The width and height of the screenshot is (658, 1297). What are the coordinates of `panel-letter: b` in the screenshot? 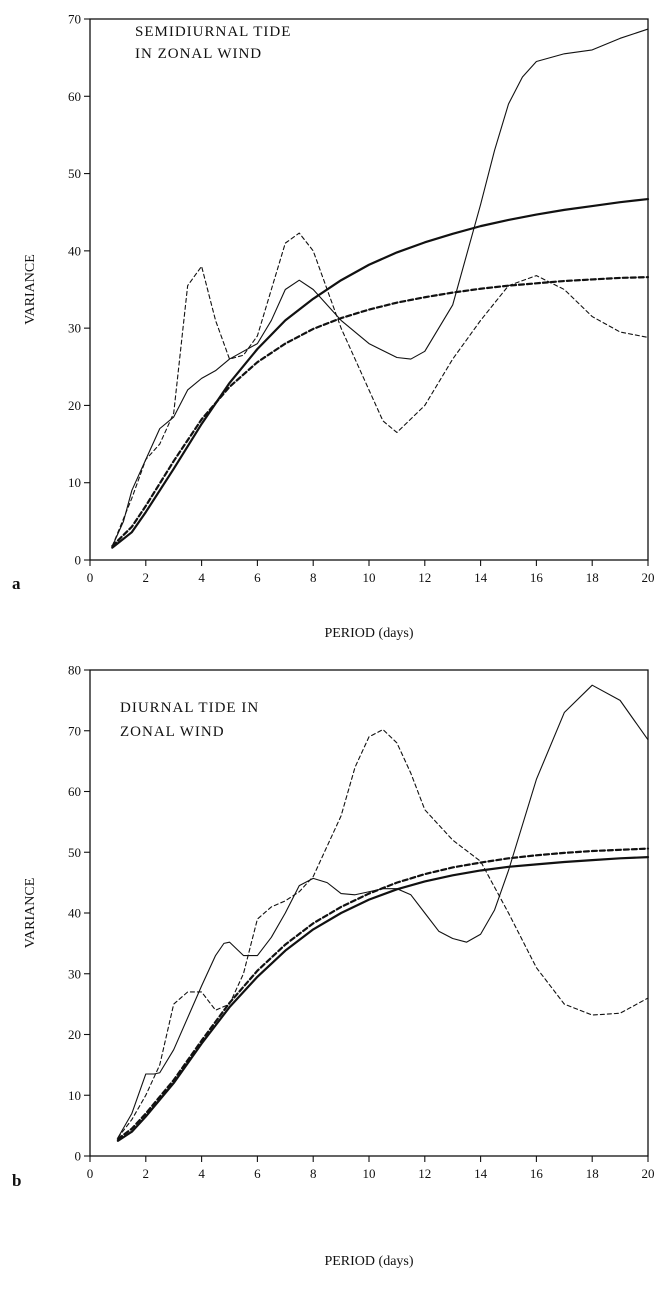 It's located at (16, 1180).